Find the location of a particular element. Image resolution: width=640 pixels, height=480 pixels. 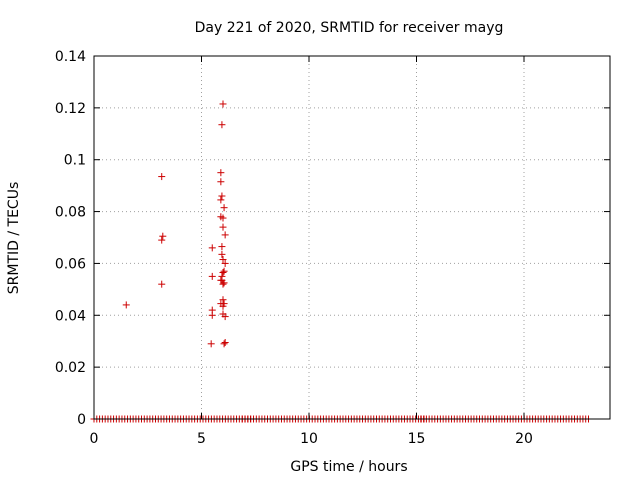

x-tick-label: 0 is located at coordinates (94, 439).